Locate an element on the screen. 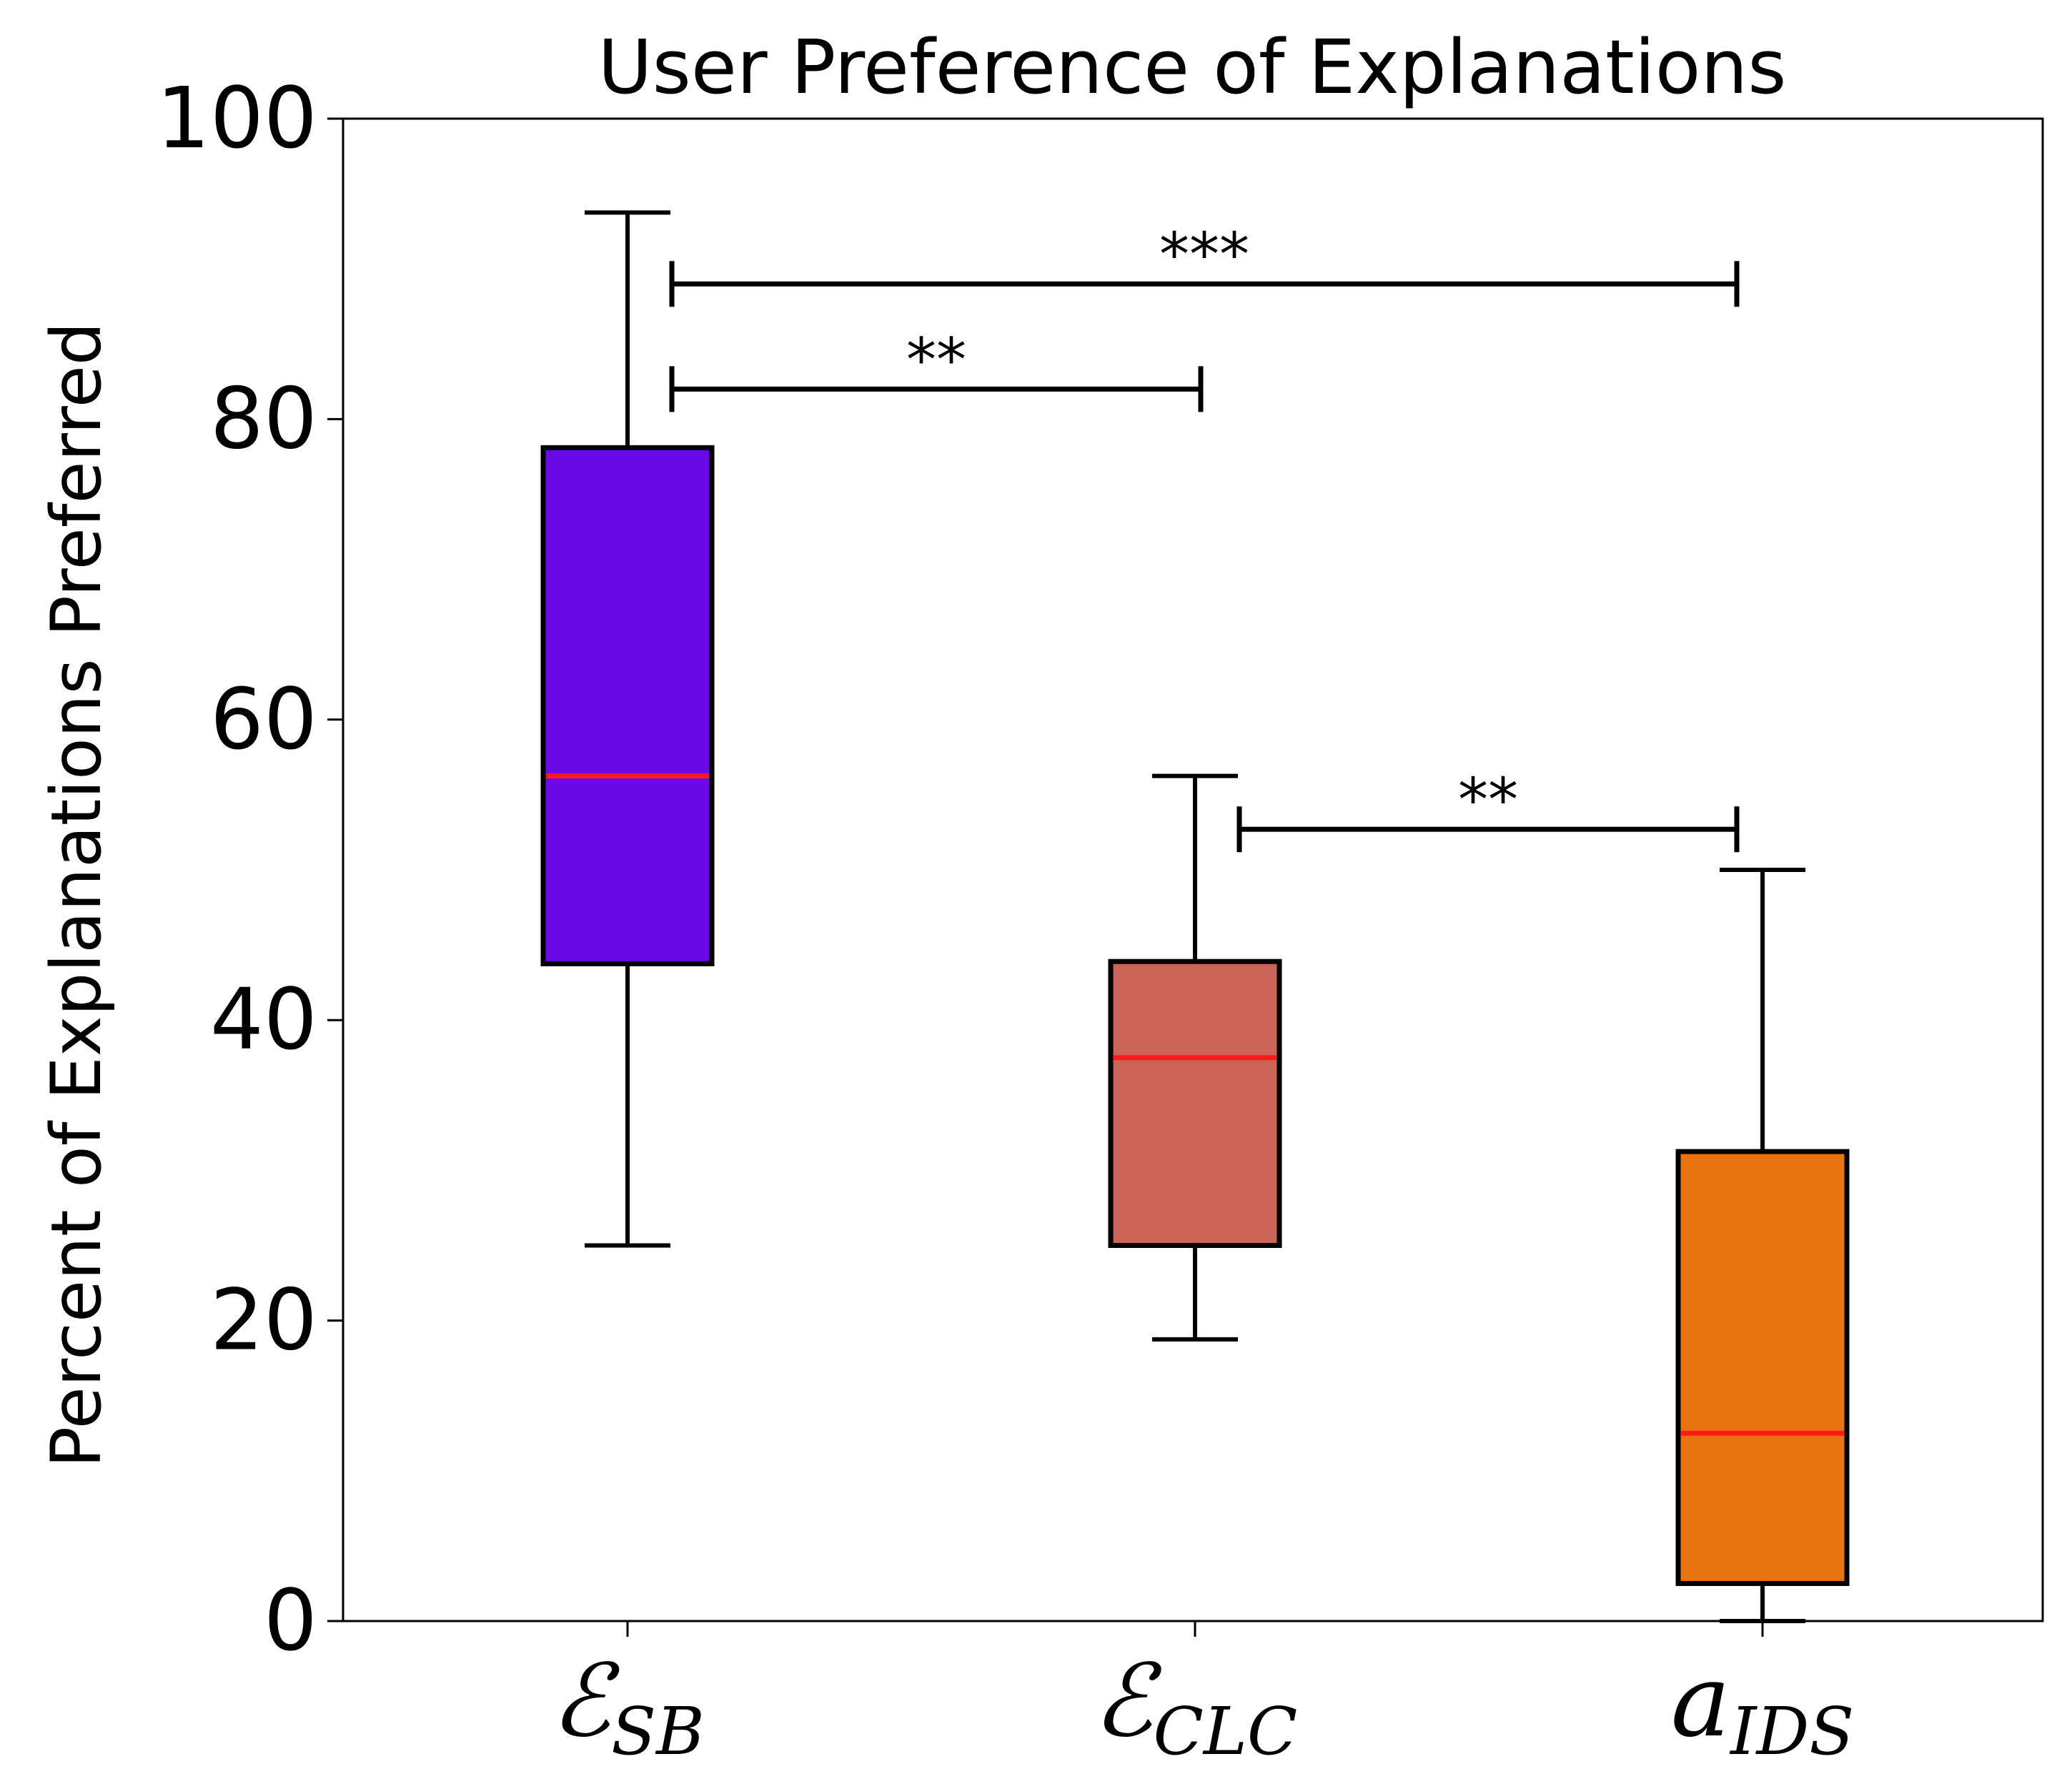  x-tick-label: ℰCLC is located at coordinates (1195, 1706).